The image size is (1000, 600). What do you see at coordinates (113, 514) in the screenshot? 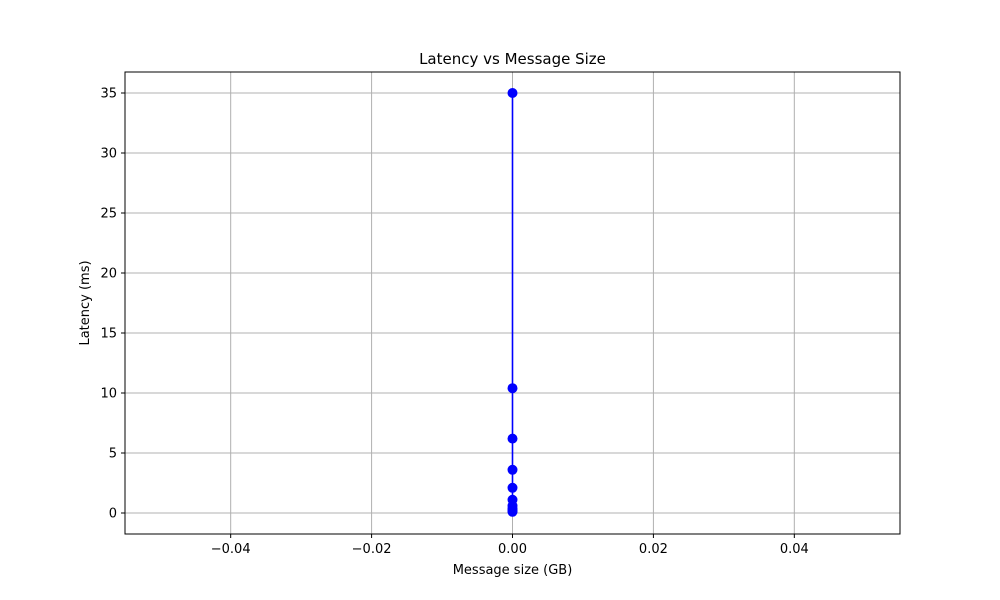
I see `y-tick-label: 0` at bounding box center [113, 514].